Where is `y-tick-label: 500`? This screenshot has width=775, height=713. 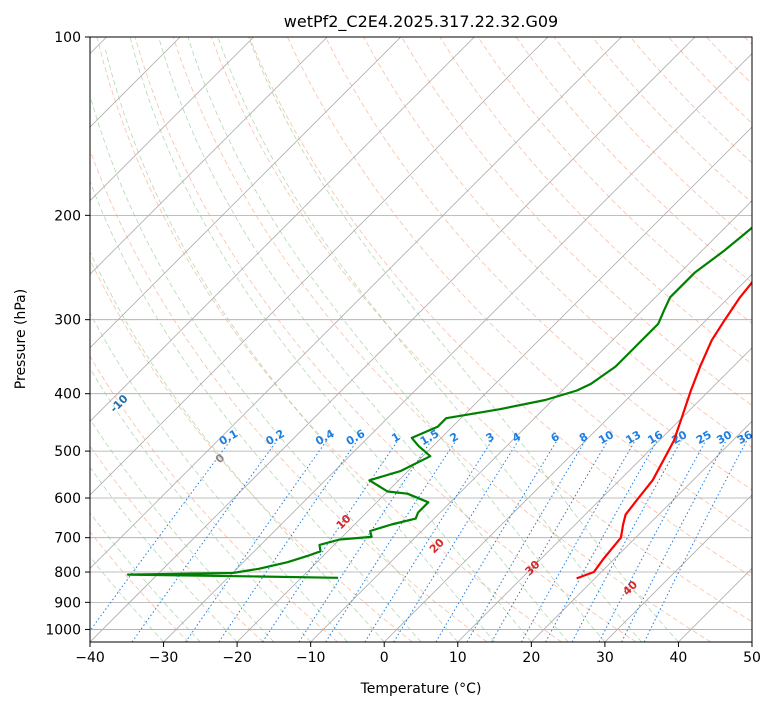
y-tick-label: 500 is located at coordinates (67, 452).